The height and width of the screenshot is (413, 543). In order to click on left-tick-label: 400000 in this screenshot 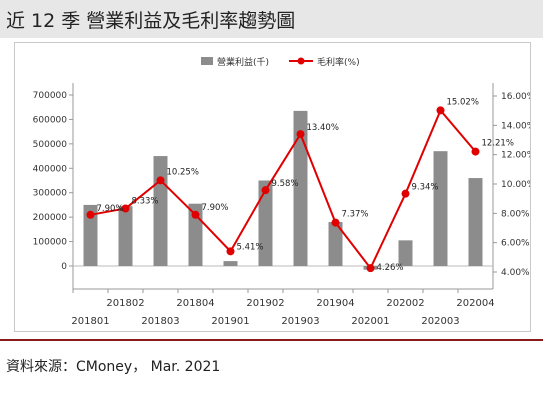, I will do `click(50, 169)`.